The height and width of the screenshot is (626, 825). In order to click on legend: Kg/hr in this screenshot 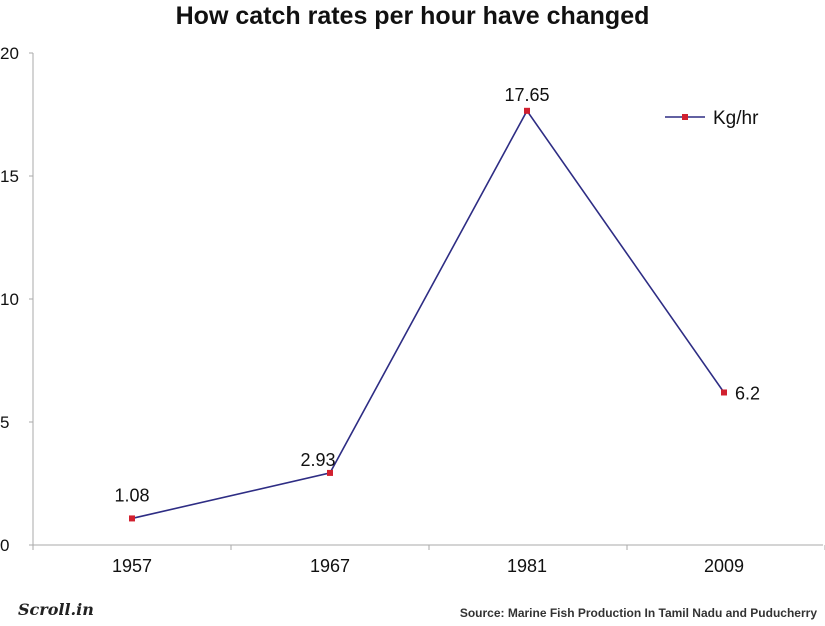, I will do `click(712, 118)`.